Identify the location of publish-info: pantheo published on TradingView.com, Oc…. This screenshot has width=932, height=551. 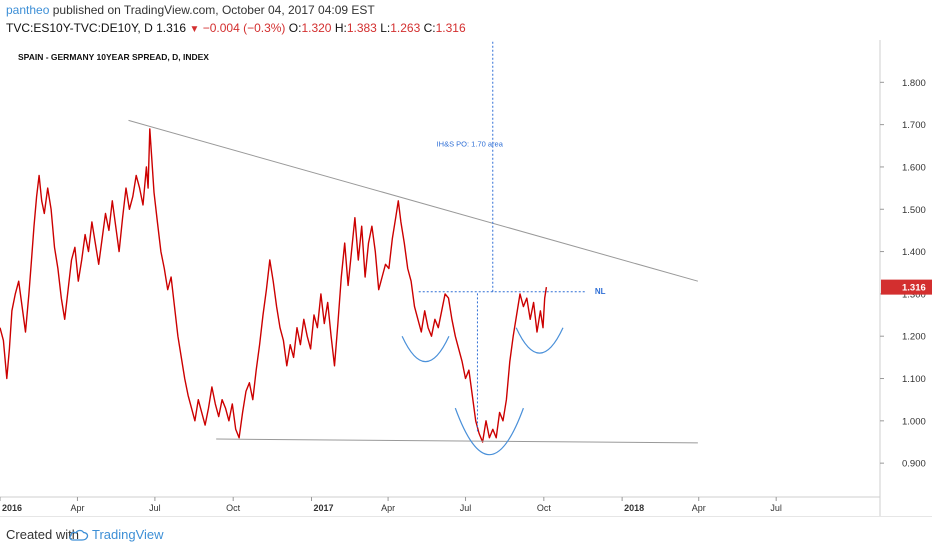
(190, 10).